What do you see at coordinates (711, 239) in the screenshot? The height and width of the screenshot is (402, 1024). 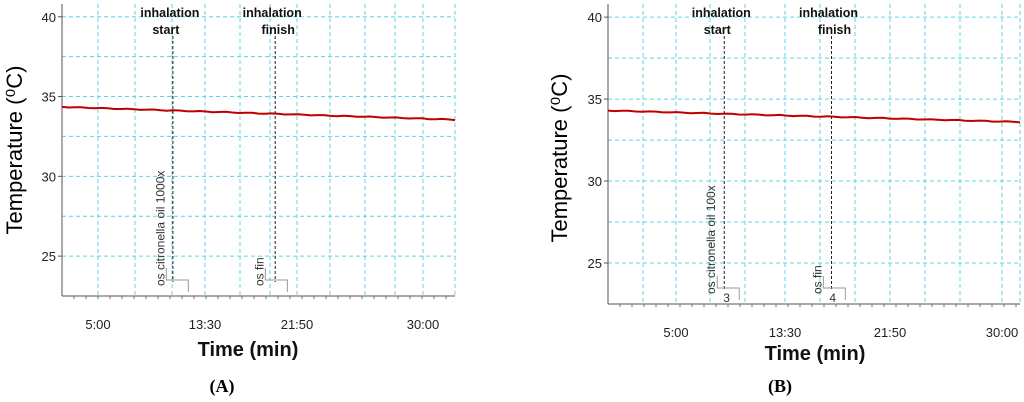 I see `marker-label: os citronella oil 100x` at bounding box center [711, 239].